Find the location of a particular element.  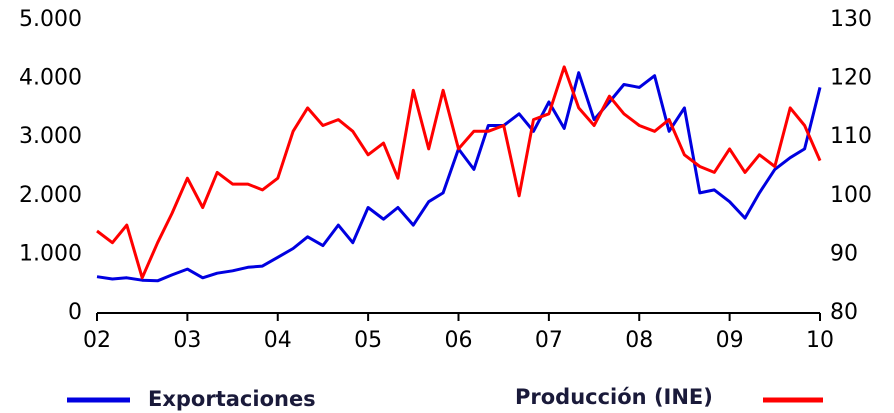

y-tick-label: 4.000 is located at coordinates (50, 78).